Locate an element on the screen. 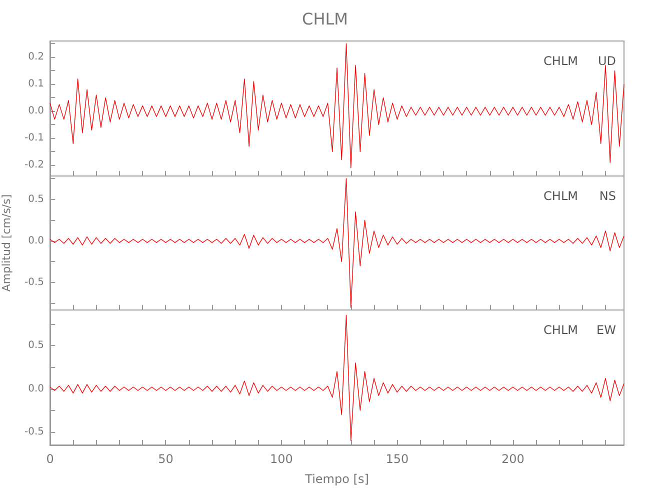  x-axis-title: Tiempo [s] is located at coordinates (336, 479).